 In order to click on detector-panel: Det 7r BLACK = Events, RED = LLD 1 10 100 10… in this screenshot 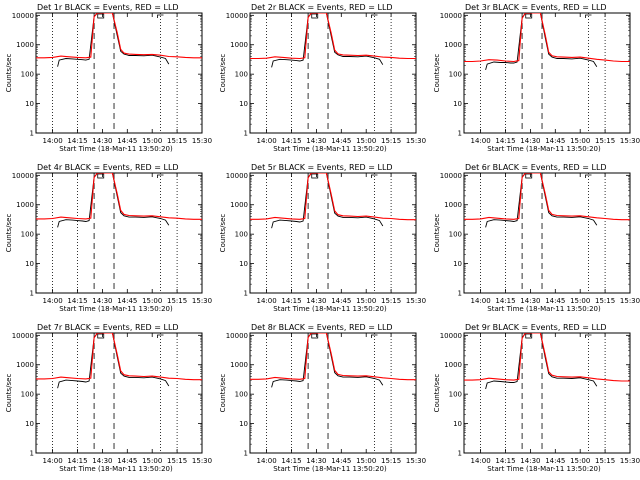, I will do `click(108, 398)`.